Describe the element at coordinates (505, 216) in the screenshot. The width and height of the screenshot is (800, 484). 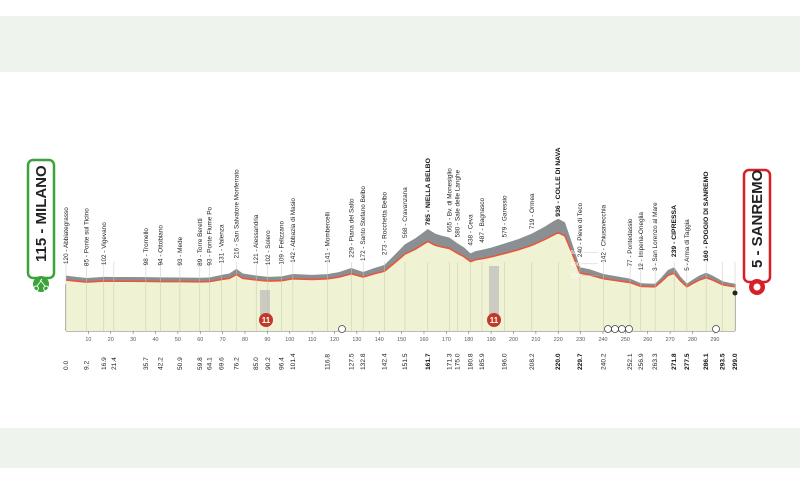
I see `waypoint-label: 579 - Garessio` at that location.